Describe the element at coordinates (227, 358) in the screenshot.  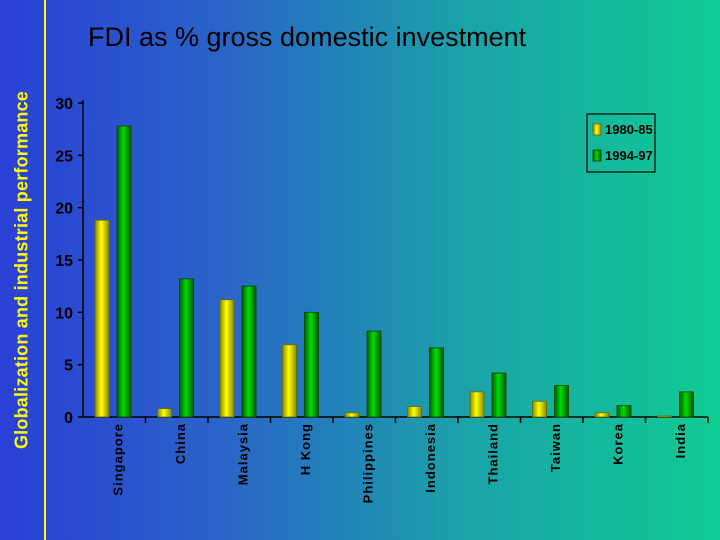
I see `bar-1980-85-malaysia` at that location.